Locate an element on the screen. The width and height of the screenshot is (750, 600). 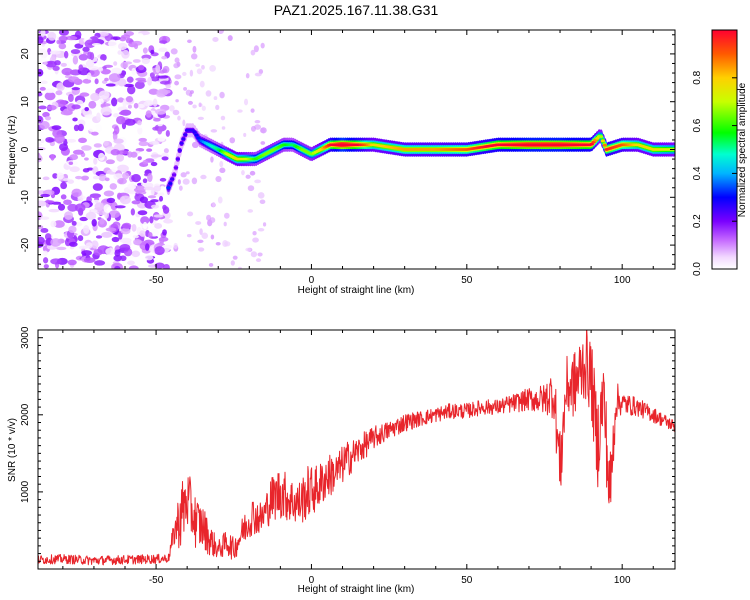
snr-y-tick-label: 2000 is located at coordinates (25, 414).